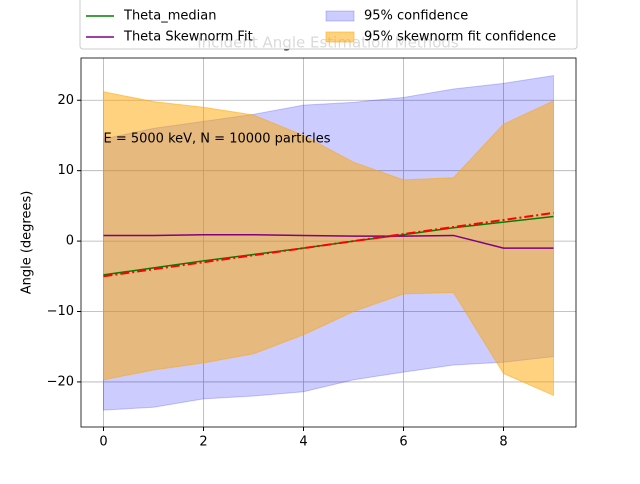  What do you see at coordinates (103, 442) in the screenshot?
I see `x-tick-label: 0` at bounding box center [103, 442].